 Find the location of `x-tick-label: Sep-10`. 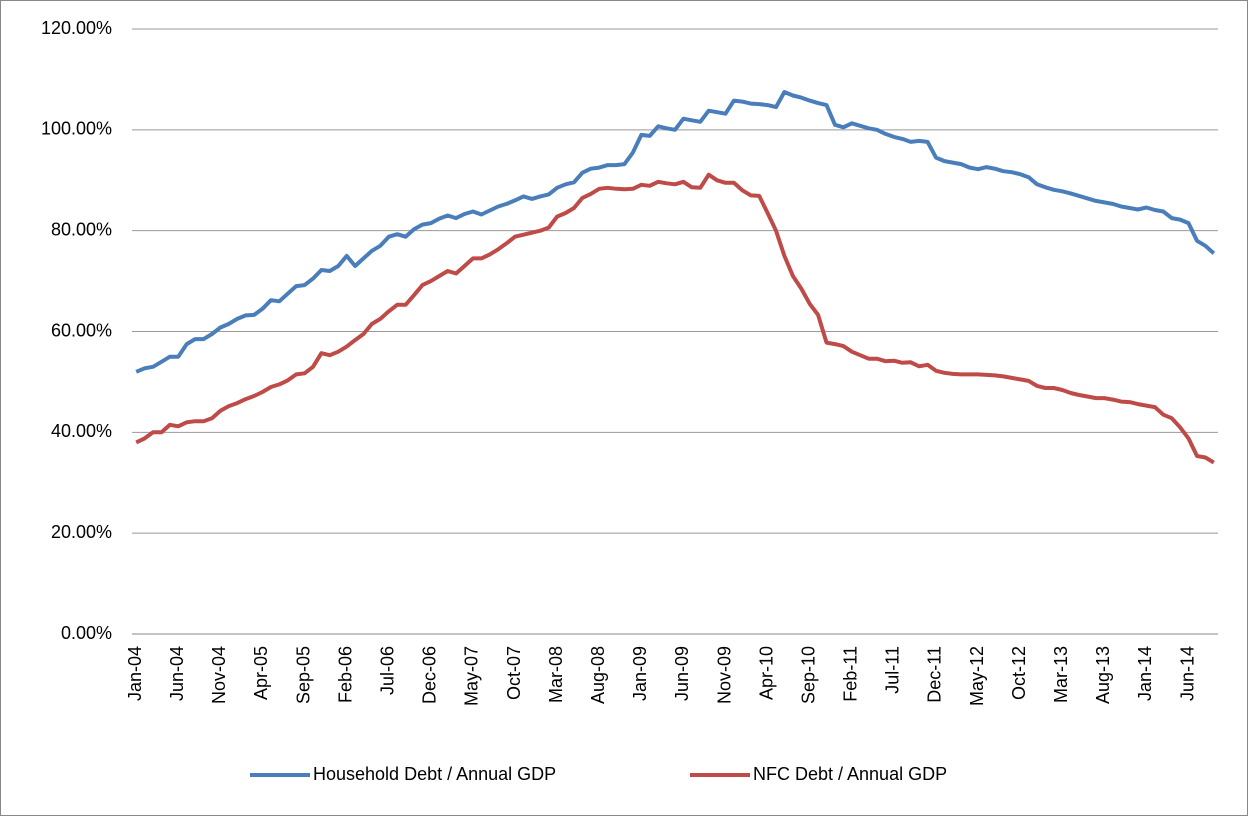

x-tick-label: Sep-10 is located at coordinates (808, 675).